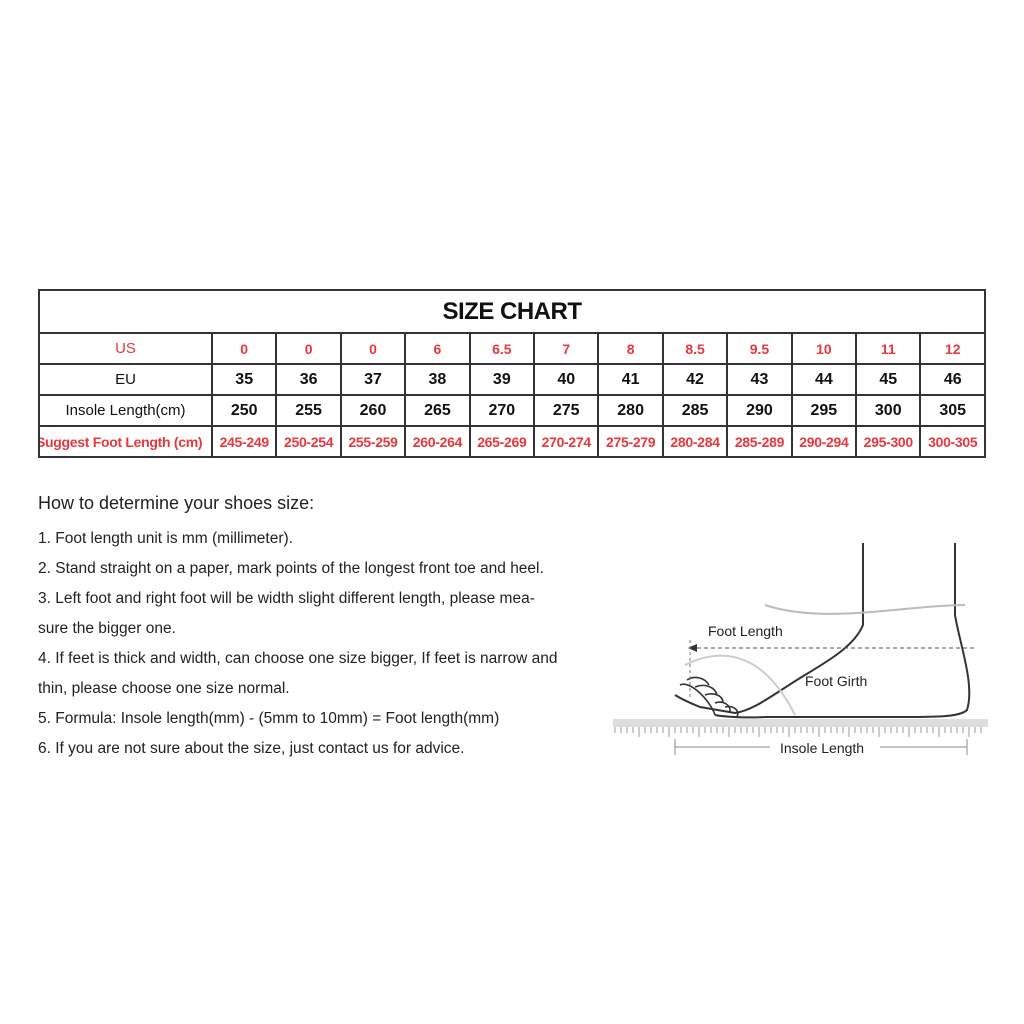 This screenshot has width=1024, height=1024. I want to click on size-cell: 40, so click(566, 379).